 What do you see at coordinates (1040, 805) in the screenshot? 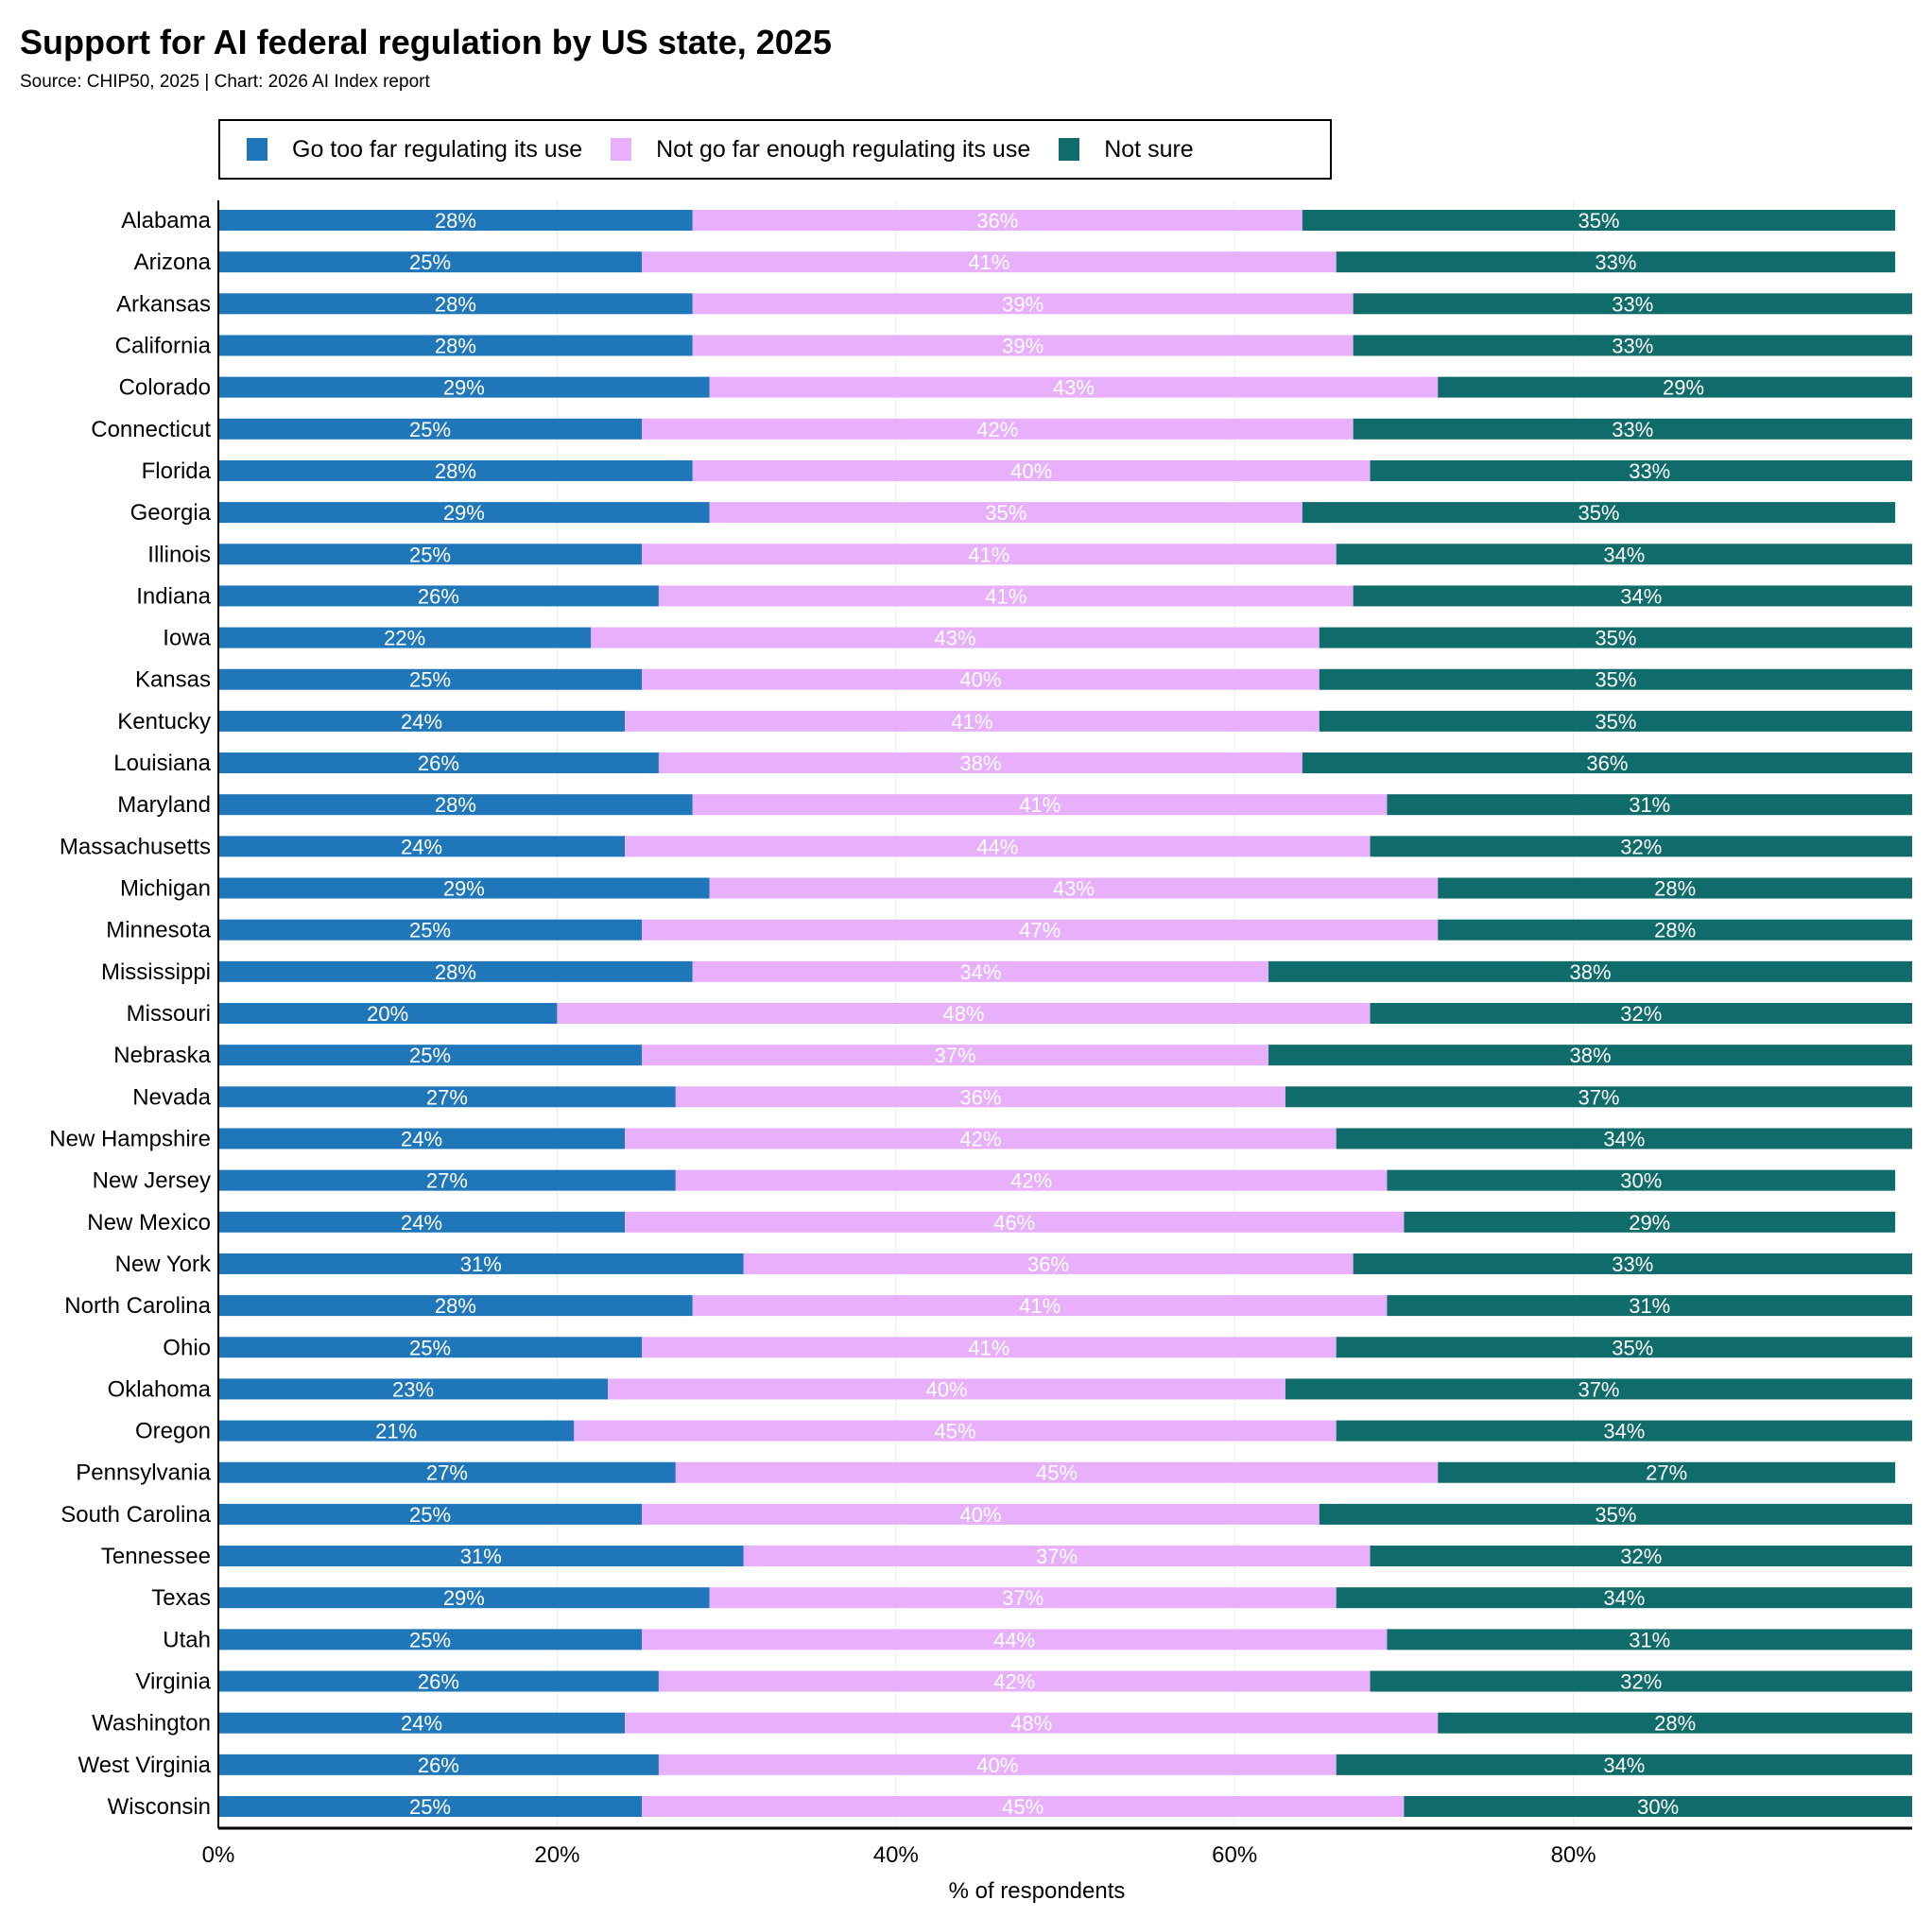
I see `data-label: 41%` at bounding box center [1040, 805].